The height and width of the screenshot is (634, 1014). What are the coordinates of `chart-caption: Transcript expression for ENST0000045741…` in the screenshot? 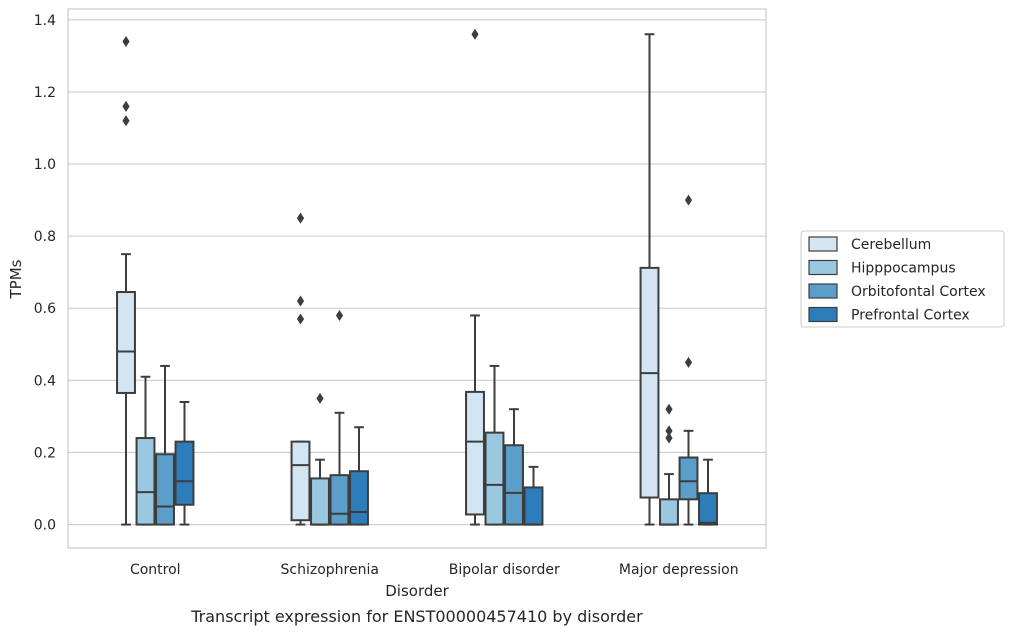 It's located at (416, 616).